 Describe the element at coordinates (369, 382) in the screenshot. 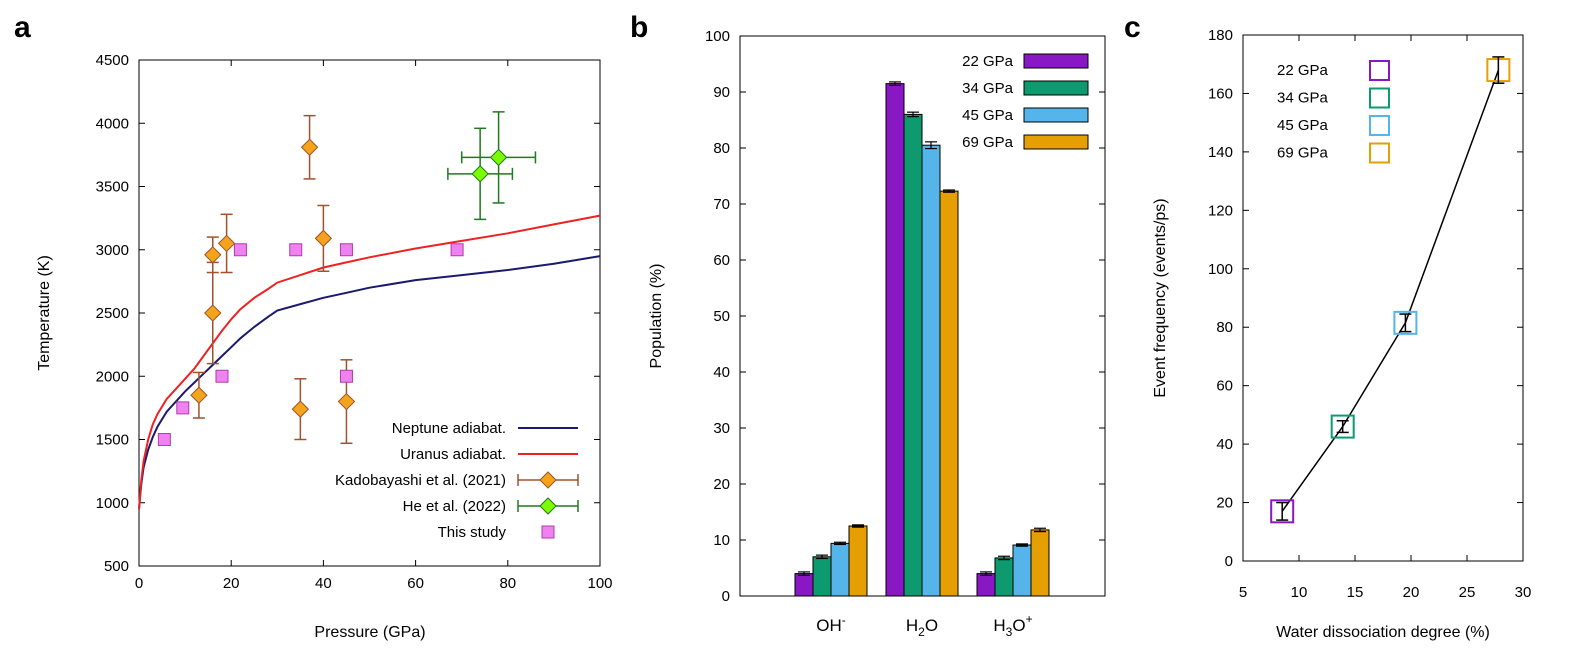

I see `series-line-neptune` at that location.